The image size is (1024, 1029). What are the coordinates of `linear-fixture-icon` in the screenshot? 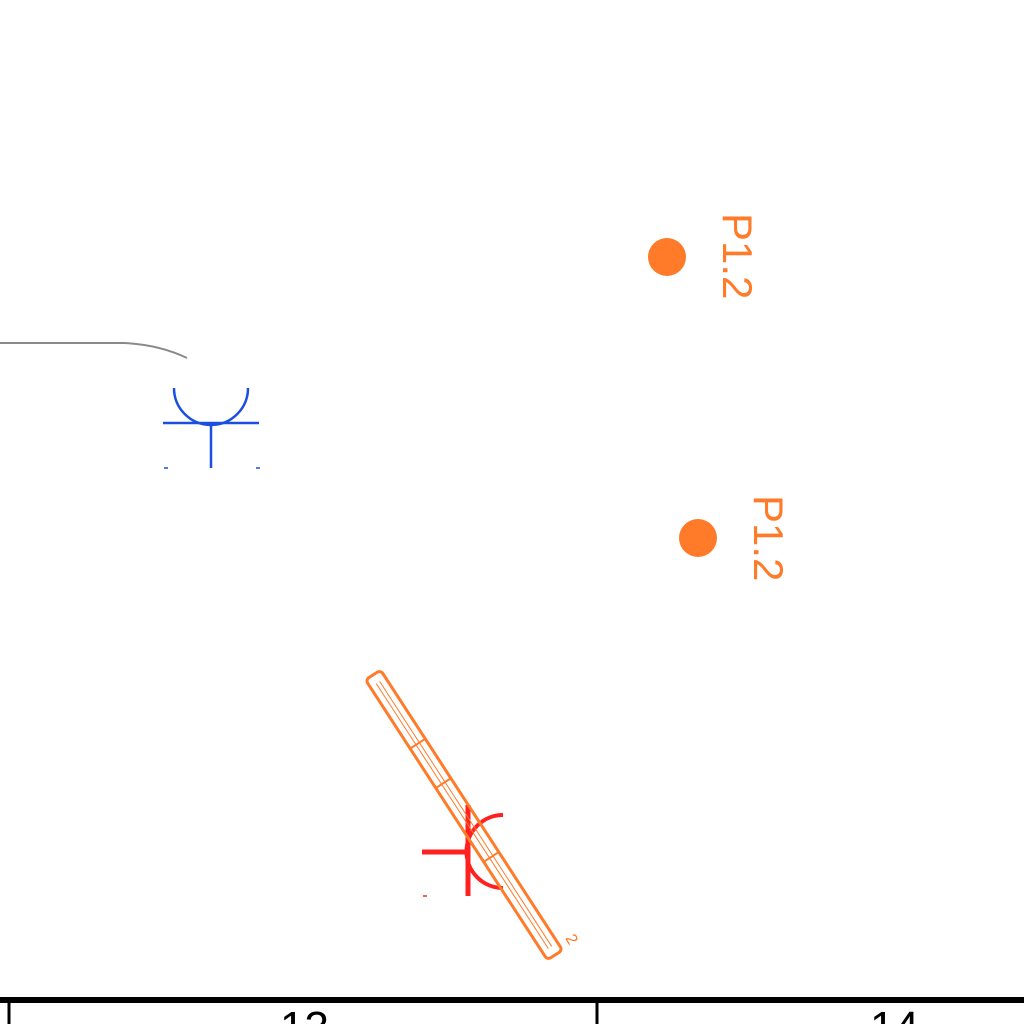 It's located at (464, 815).